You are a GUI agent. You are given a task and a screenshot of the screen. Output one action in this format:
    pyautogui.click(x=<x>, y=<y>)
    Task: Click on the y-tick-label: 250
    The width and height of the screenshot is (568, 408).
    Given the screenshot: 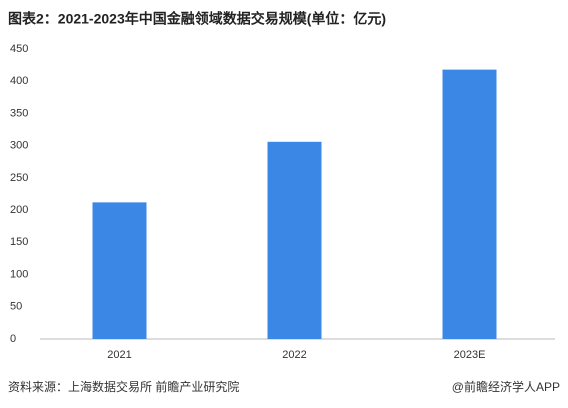 What is the action you would take?
    pyautogui.click(x=19, y=178)
    